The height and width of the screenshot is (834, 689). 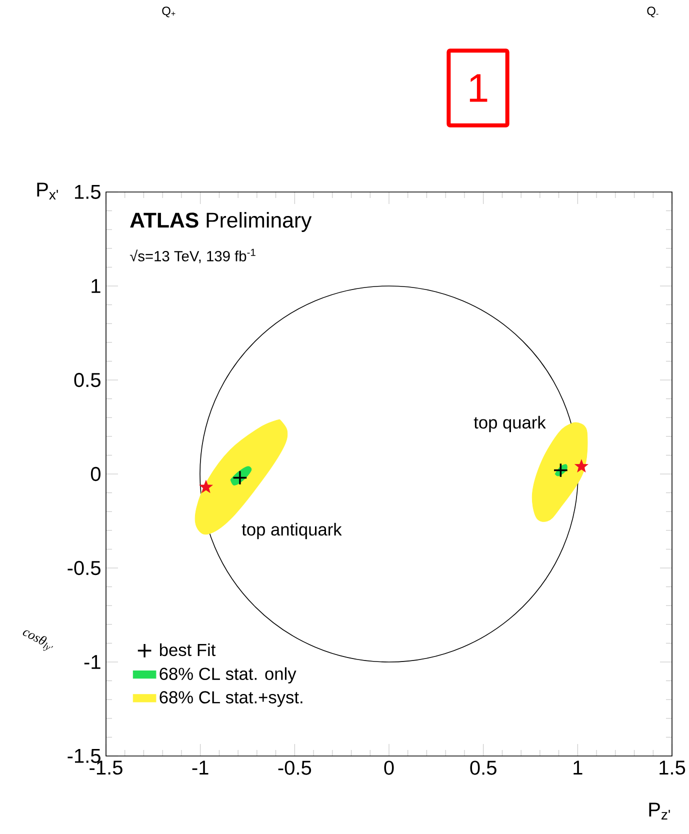 What do you see at coordinates (221, 222) in the screenshot?
I see `annotation: ATLAS Preliminary` at bounding box center [221, 222].